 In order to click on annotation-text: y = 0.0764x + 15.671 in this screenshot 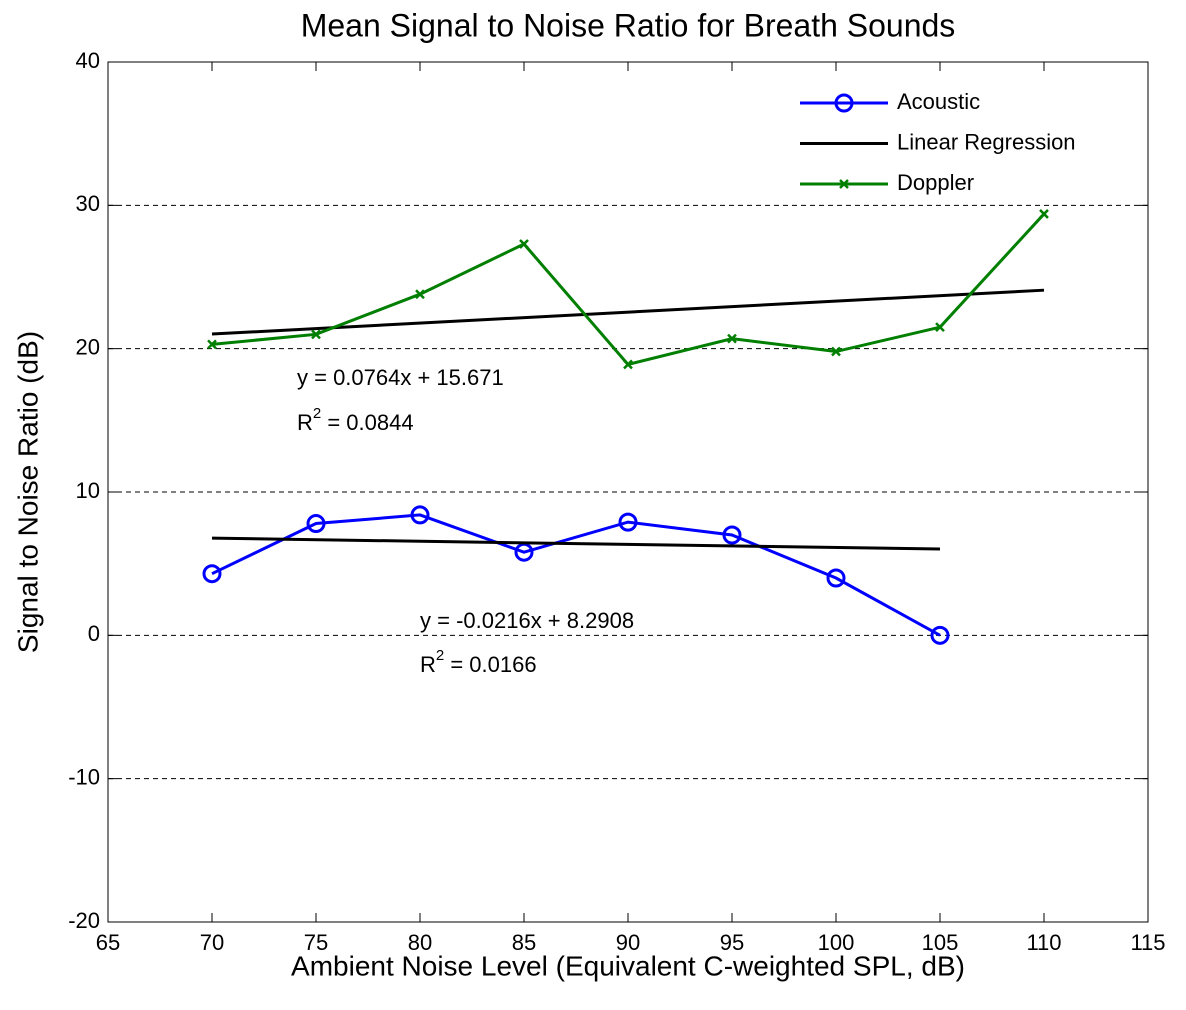, I will do `click(400, 377)`.